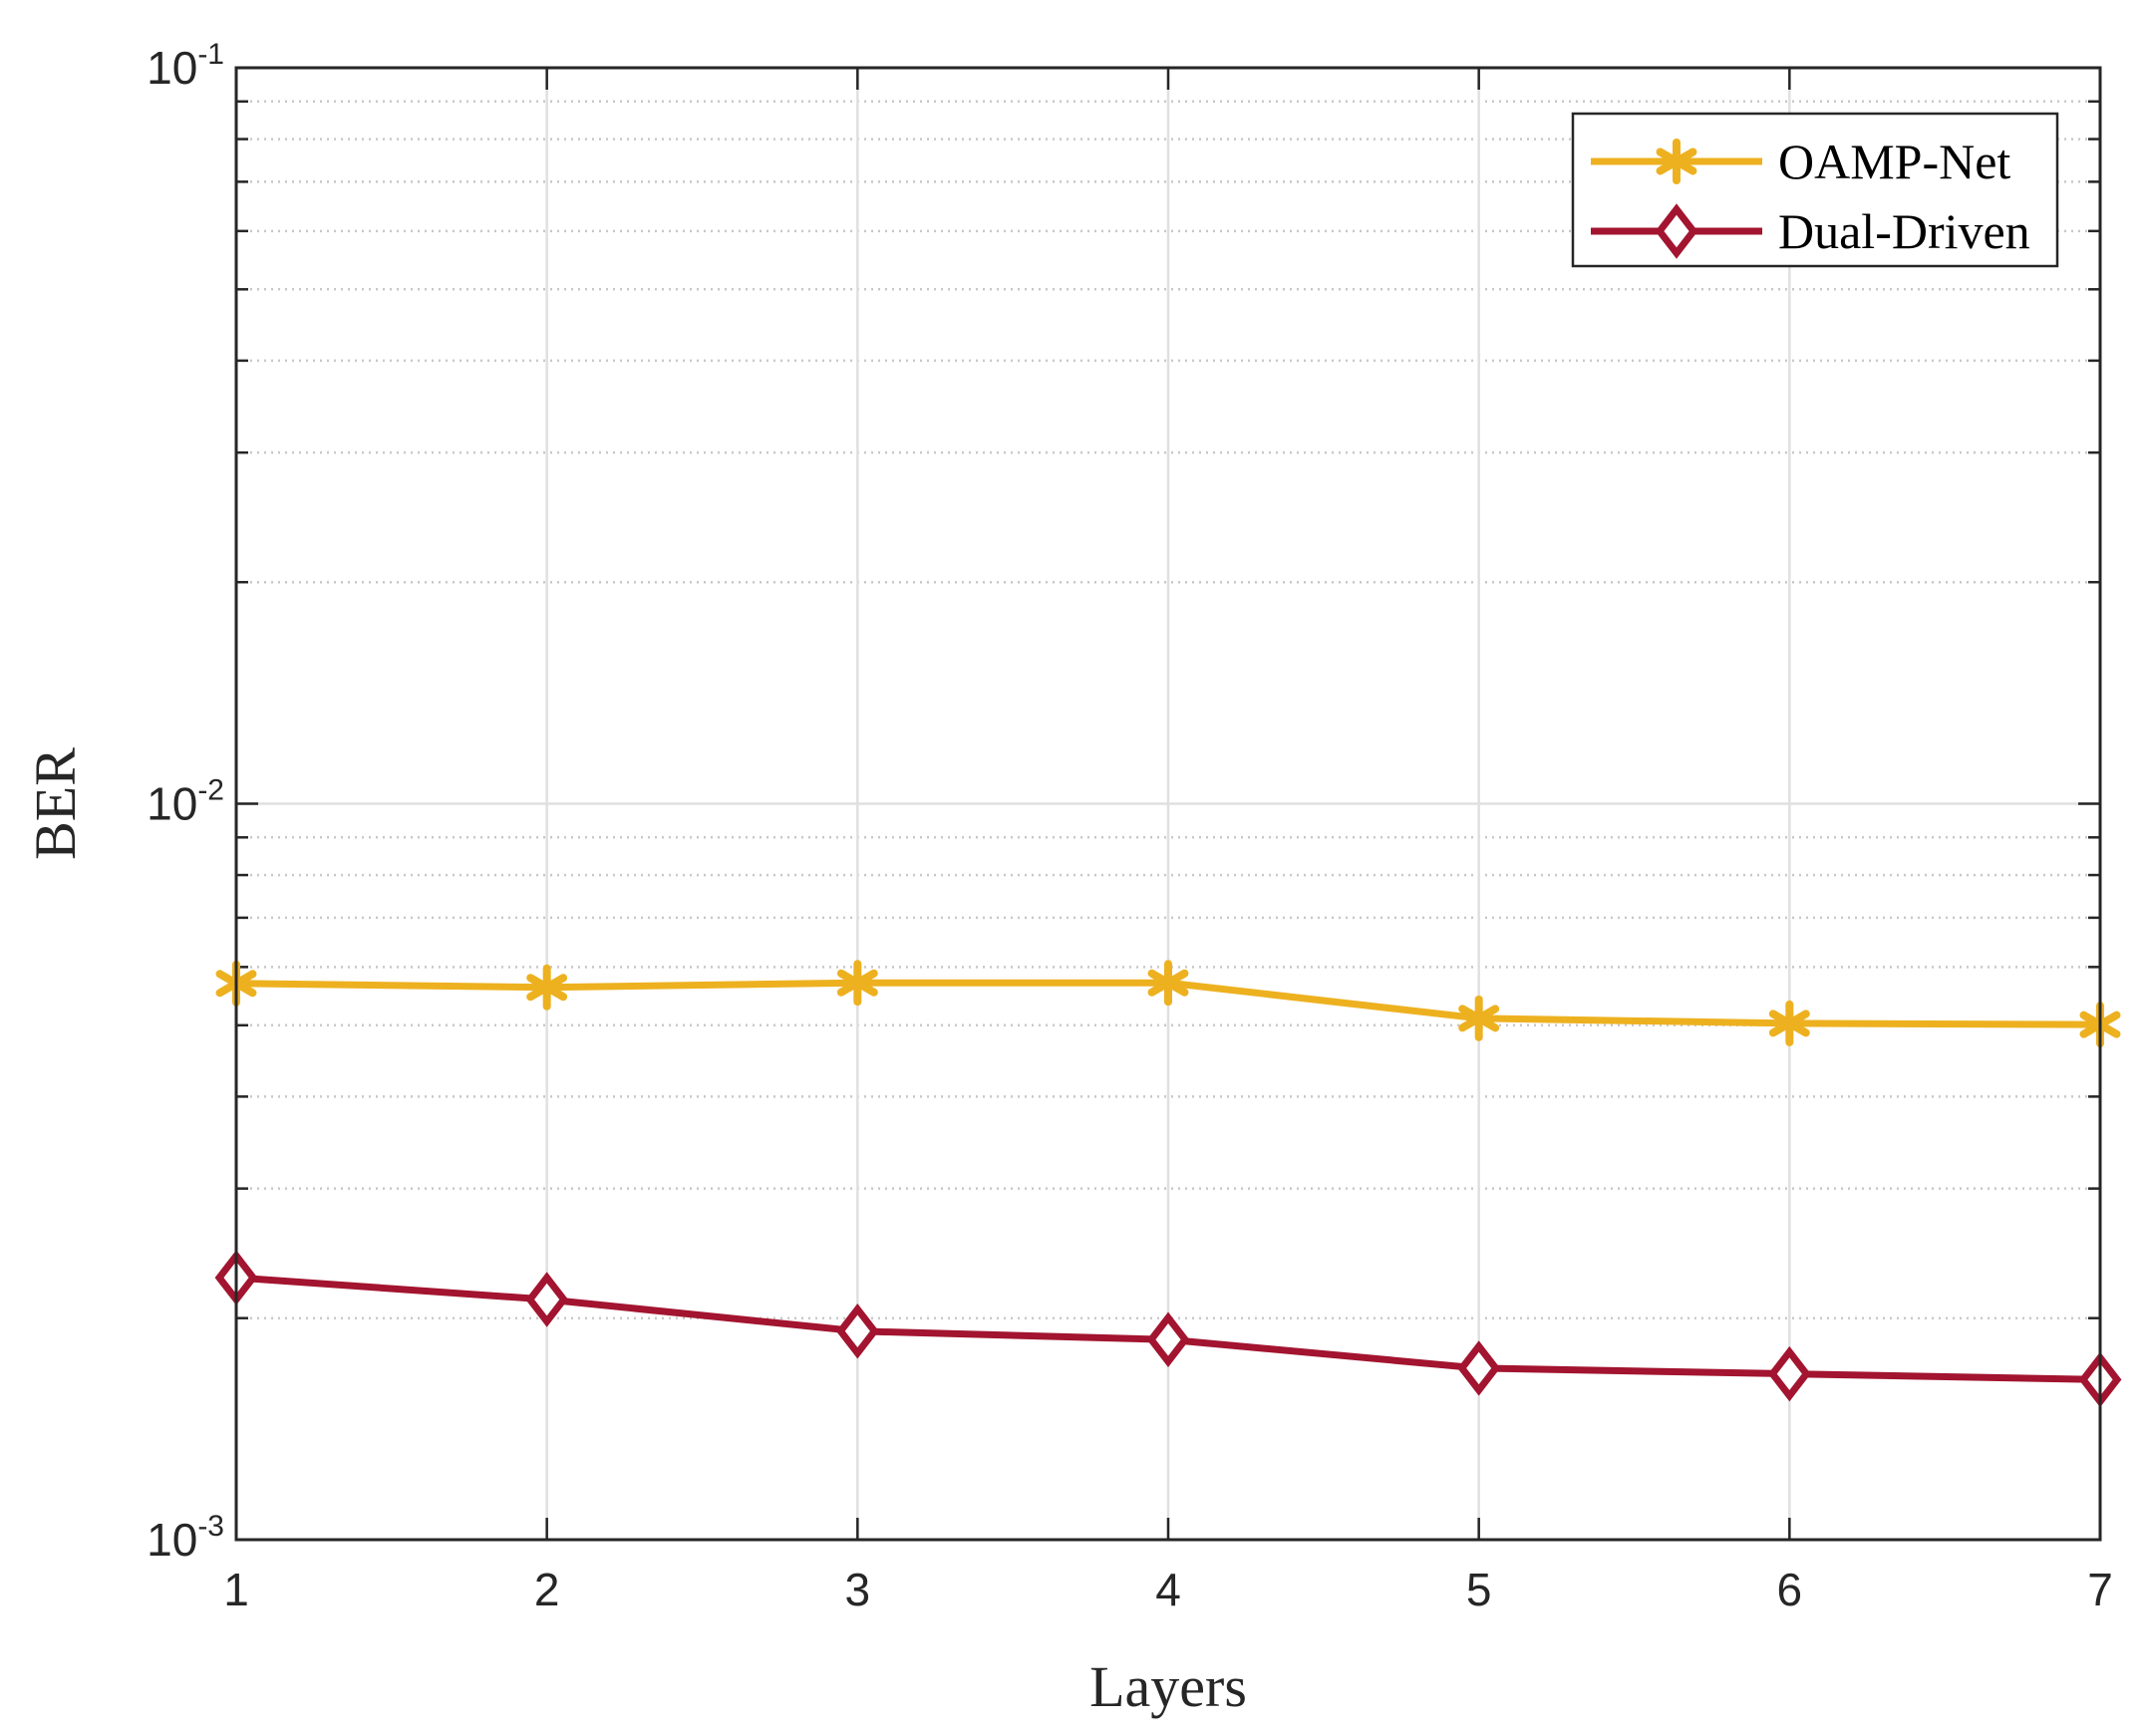 The height and width of the screenshot is (1736, 2145). What do you see at coordinates (186, 1538) in the screenshot?
I see `y-tick-label: 10⁻³` at bounding box center [186, 1538].